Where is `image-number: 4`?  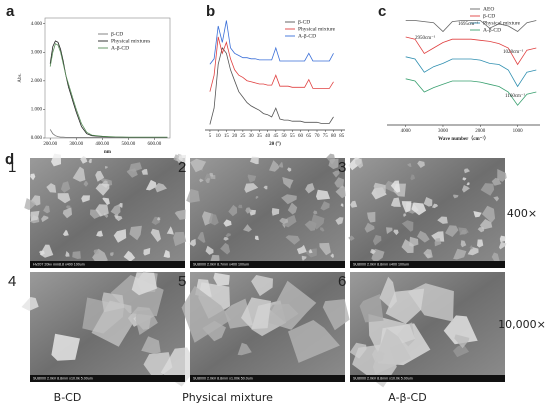
image-number: 4 is located at coordinates (12, 281).